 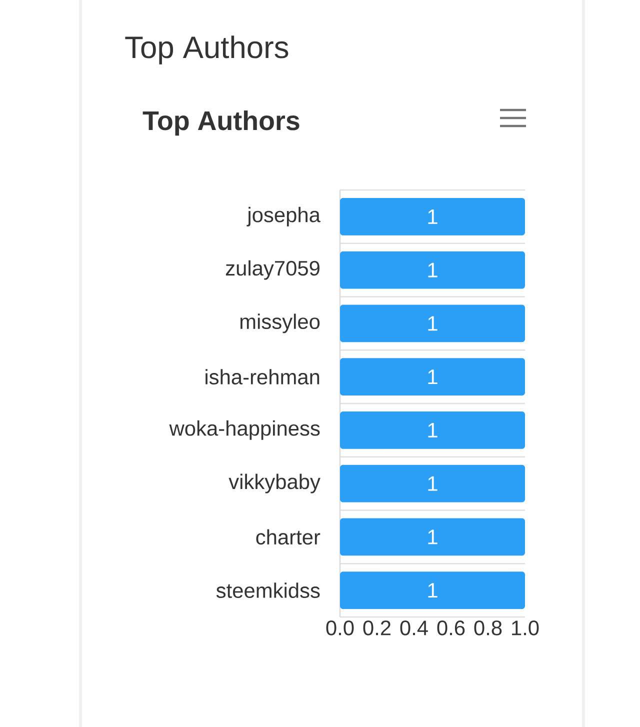 I want to click on x-tick-label: 1.0, so click(x=525, y=628).